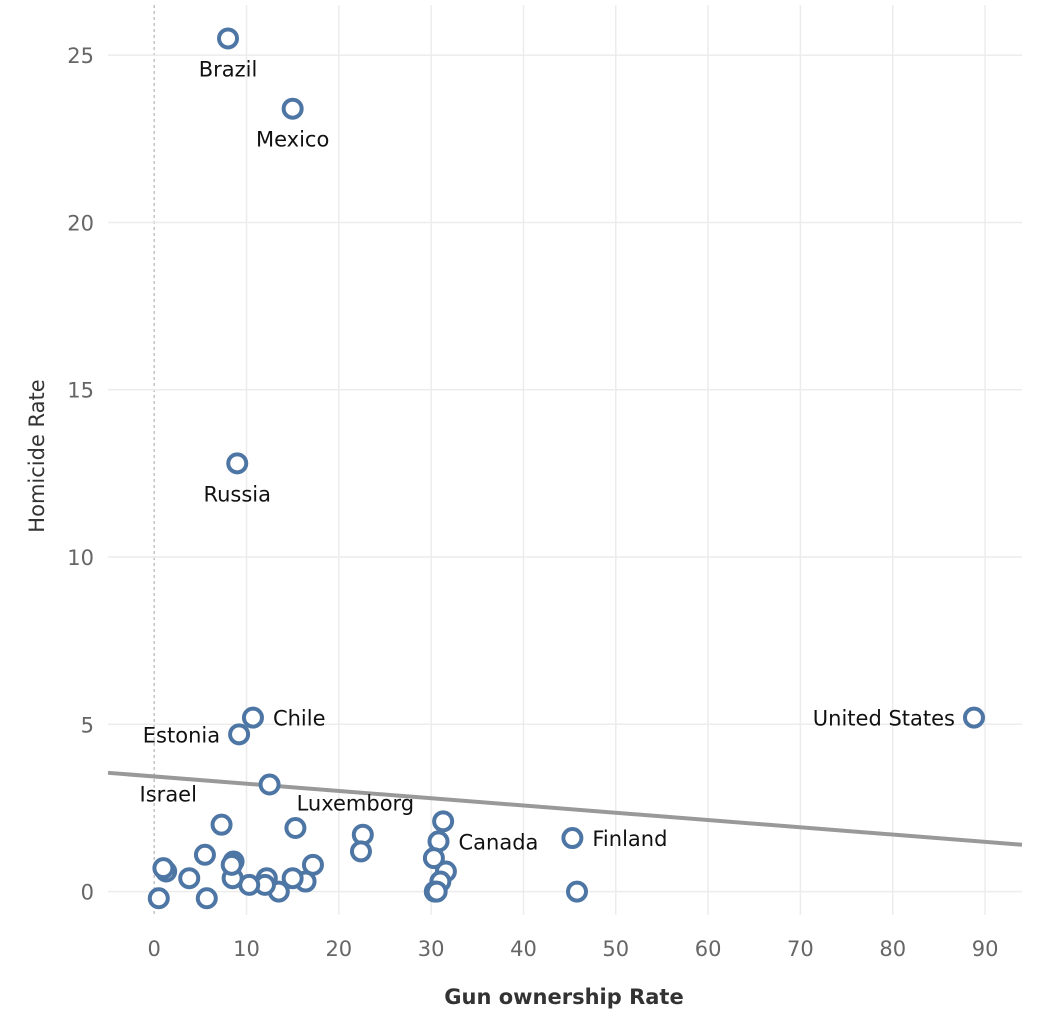  What do you see at coordinates (563, 997) in the screenshot?
I see `x-axis-title: Gun ownership Rate` at bounding box center [563, 997].